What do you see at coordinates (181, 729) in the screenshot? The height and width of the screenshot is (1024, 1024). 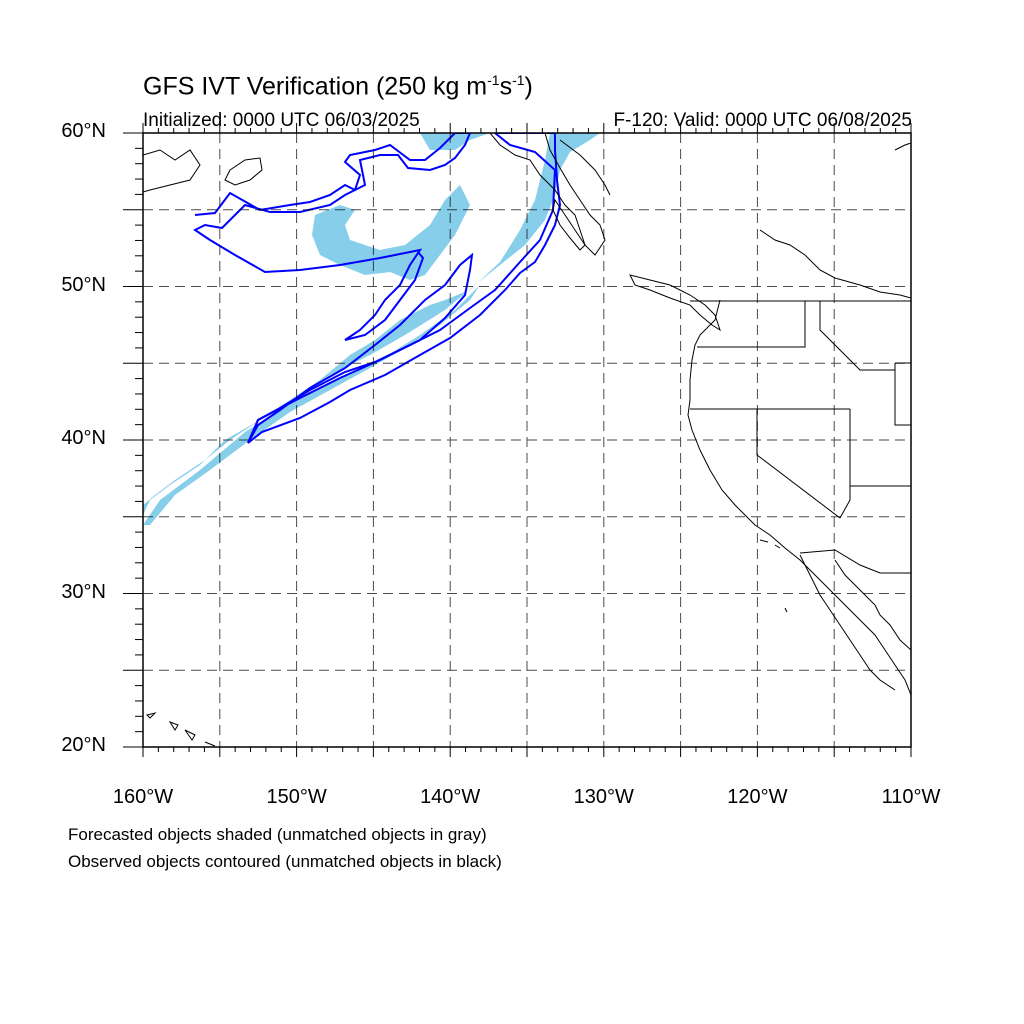 I see `coastline-hawaii` at bounding box center [181, 729].